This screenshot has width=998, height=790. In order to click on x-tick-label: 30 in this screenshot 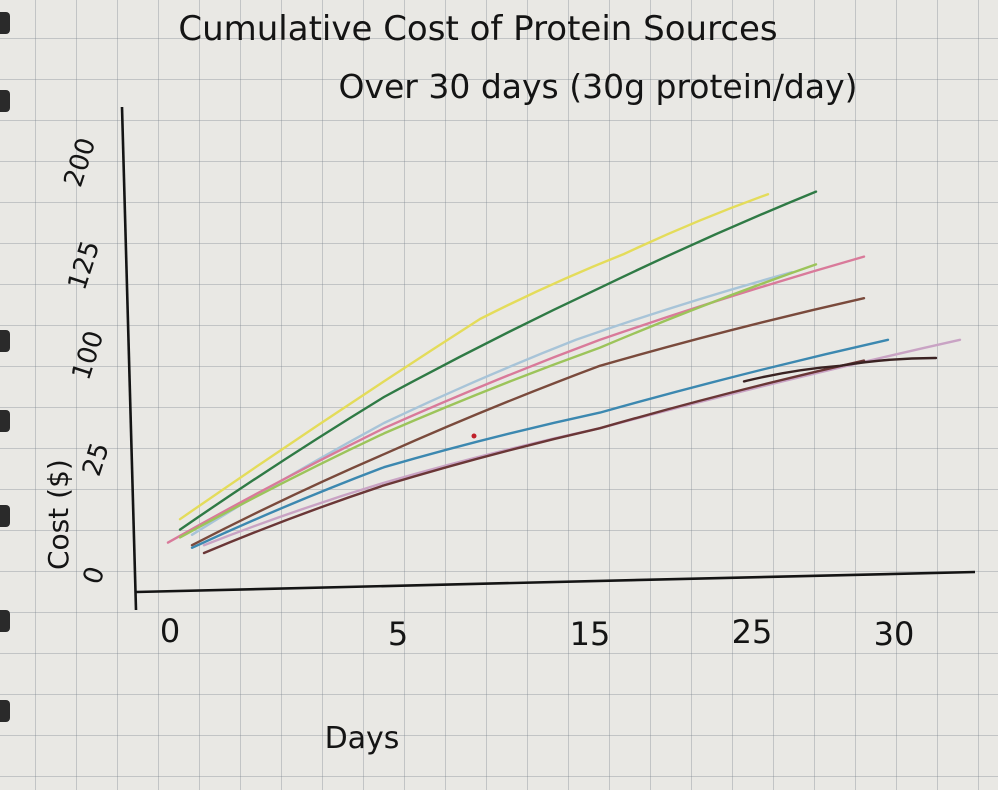, I will do `click(894, 634)`.